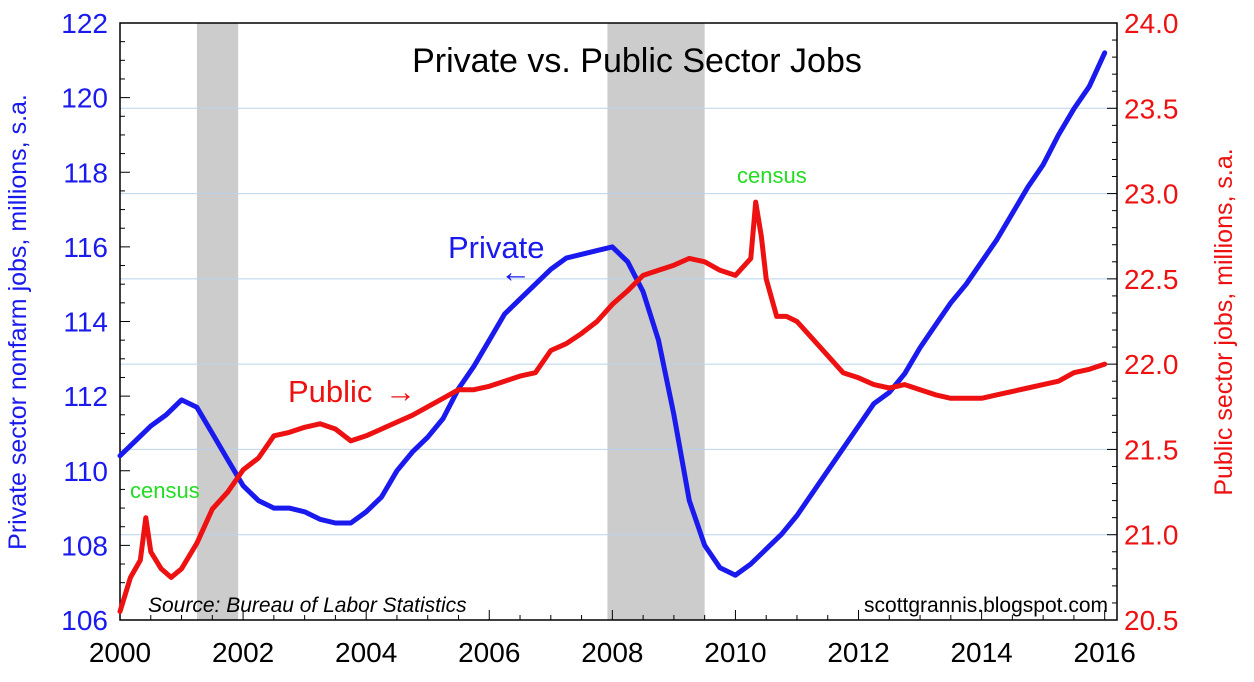  Describe the element at coordinates (1151, 449) in the screenshot. I see `right-tick-label: 21.5` at that location.